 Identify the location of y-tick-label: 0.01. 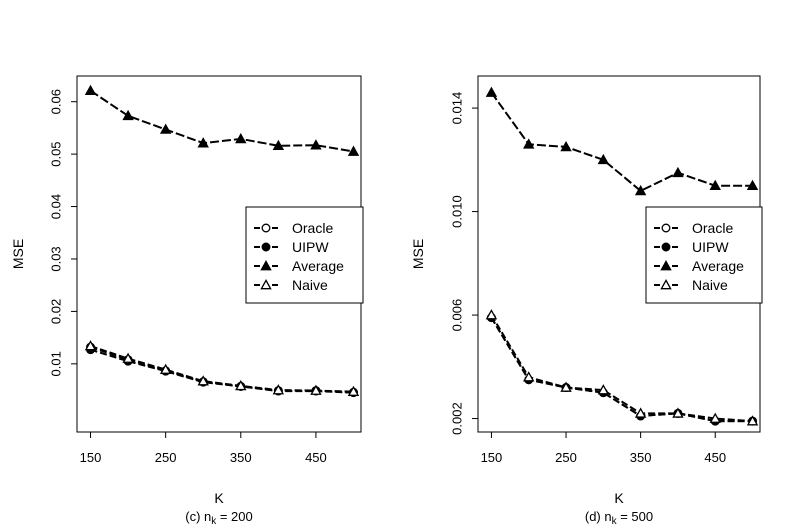
(56, 363).